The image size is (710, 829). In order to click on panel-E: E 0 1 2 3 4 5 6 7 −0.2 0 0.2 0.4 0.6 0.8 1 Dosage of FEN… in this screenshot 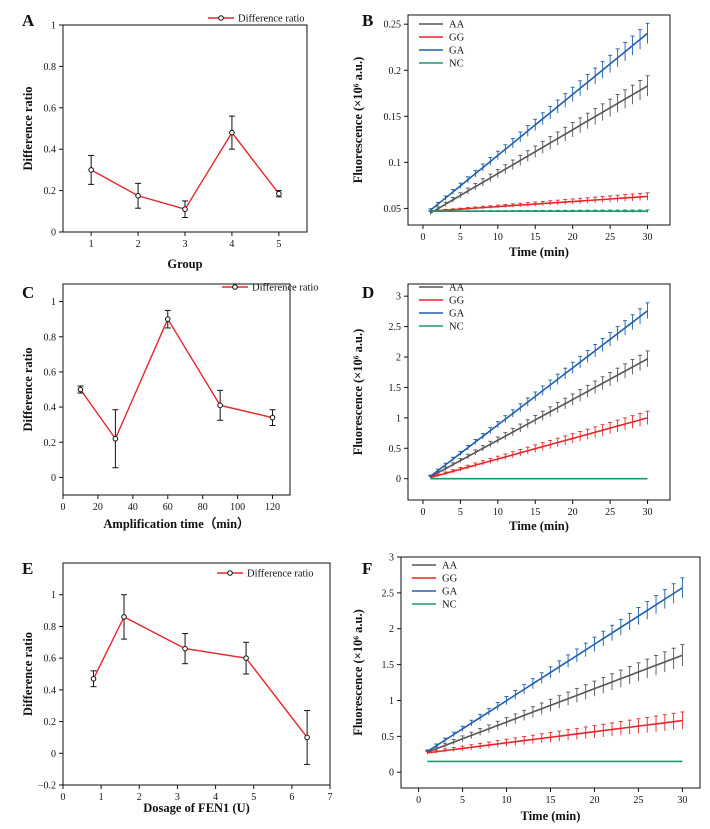, I will do `click(177, 687)`.